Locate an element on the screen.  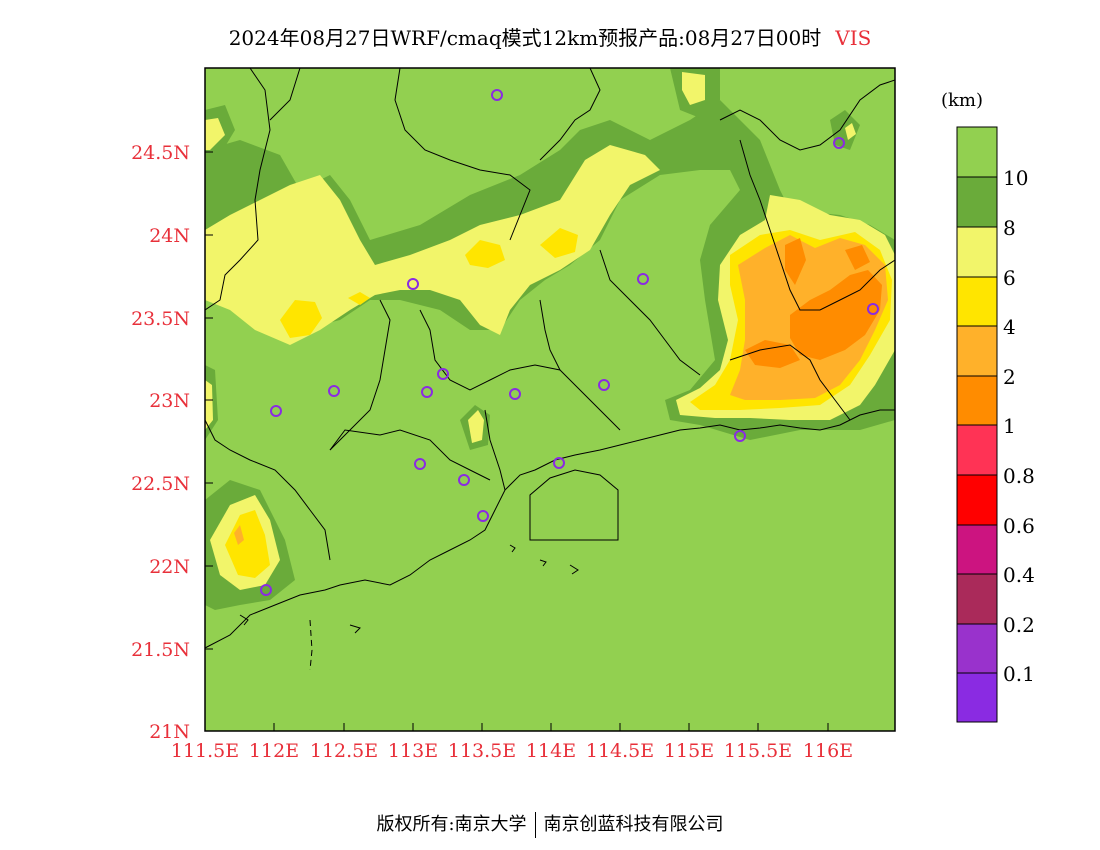
dashed-boundary is located at coordinates (311, 645).